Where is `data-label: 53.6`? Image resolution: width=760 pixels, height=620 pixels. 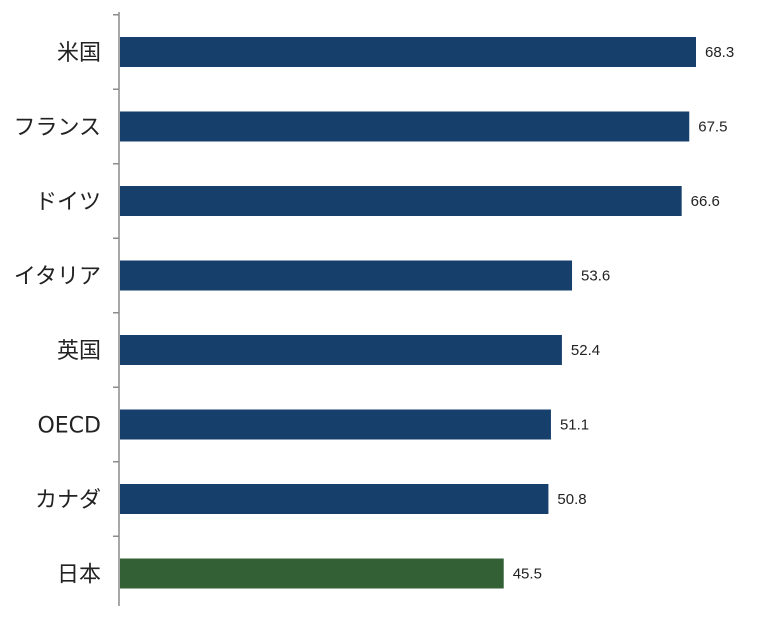 data-label: 53.6 is located at coordinates (595, 276).